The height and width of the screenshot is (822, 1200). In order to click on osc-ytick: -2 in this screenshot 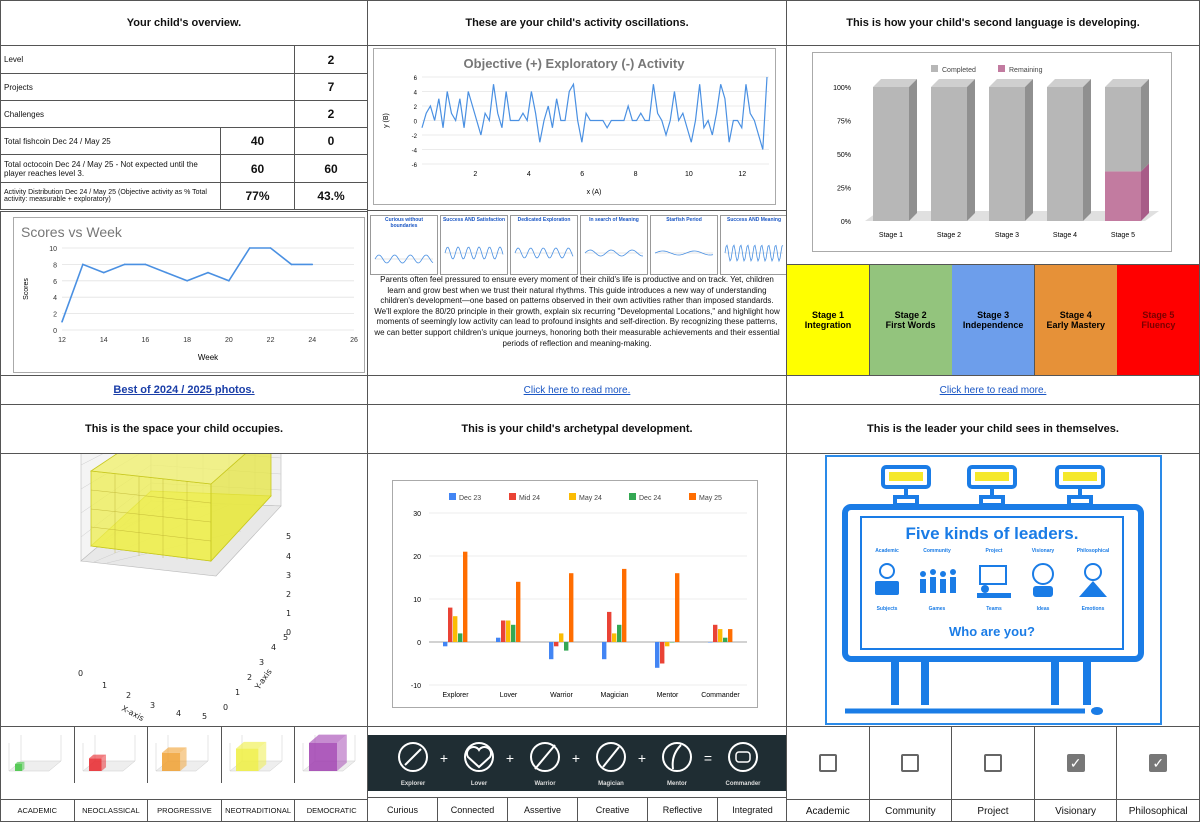, I will do `click(415, 137)`.